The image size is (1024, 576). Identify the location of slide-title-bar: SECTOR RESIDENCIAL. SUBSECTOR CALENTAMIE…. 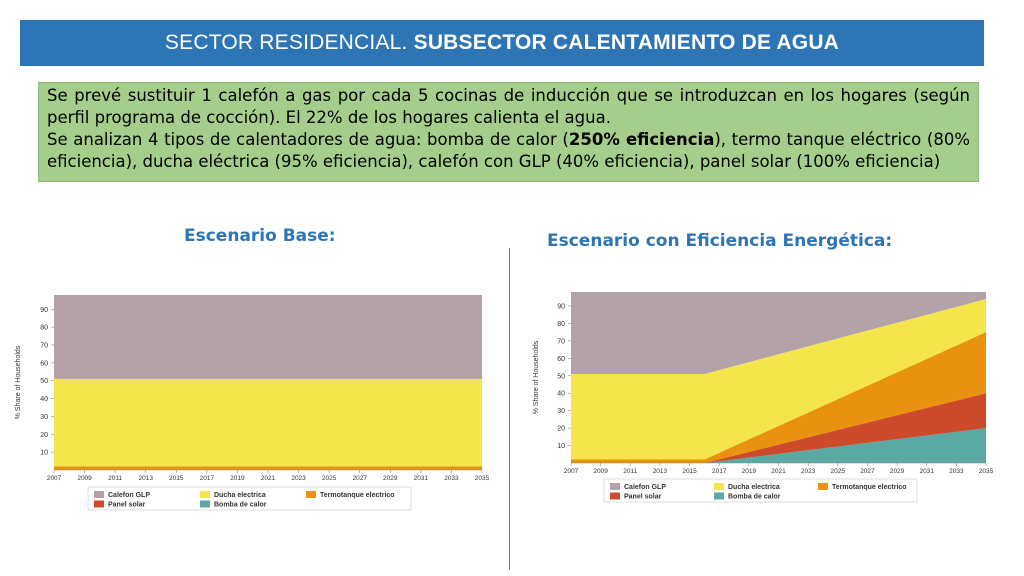
(502, 43).